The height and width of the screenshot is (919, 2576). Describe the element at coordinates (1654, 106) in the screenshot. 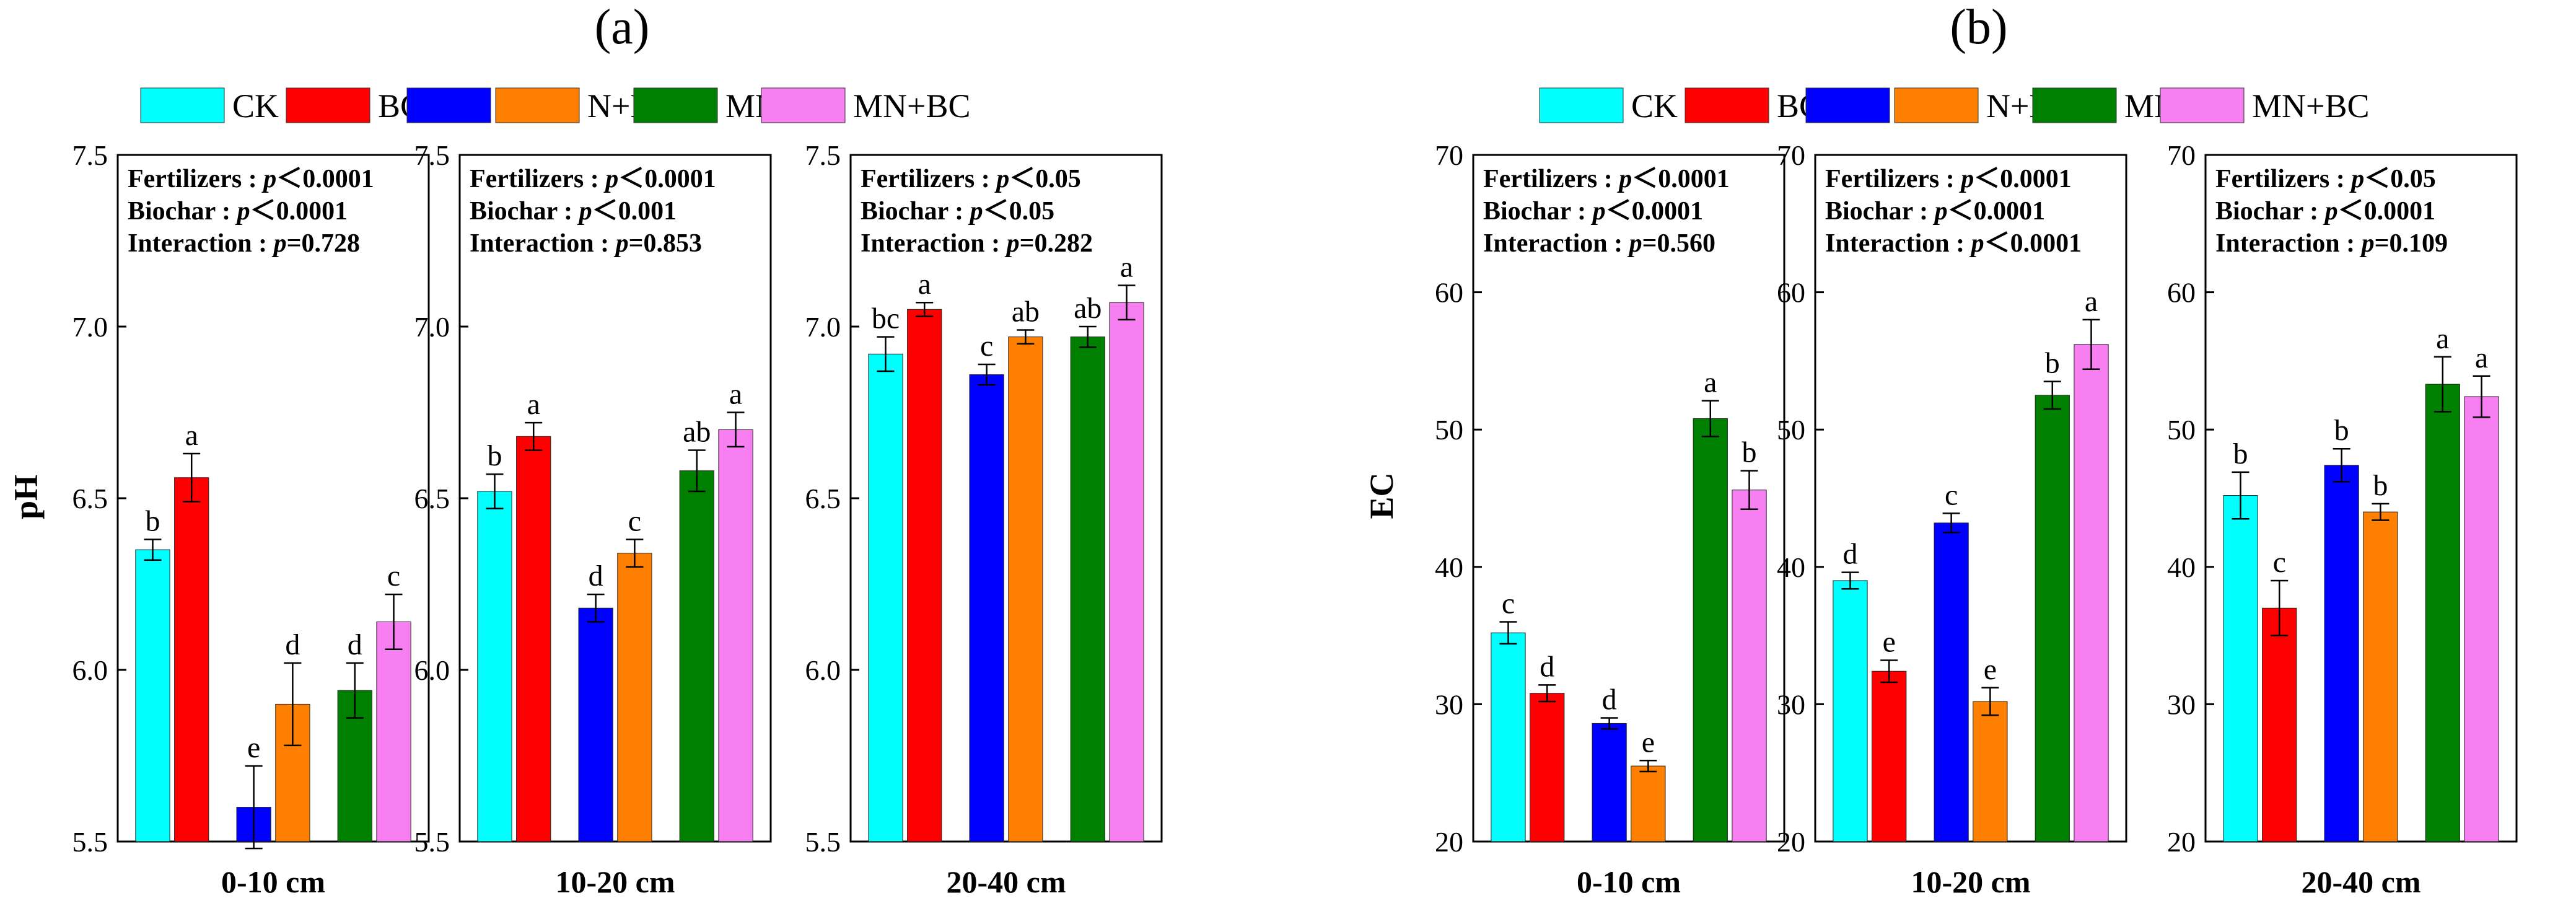

I see `panel-b-legend-label: CK` at that location.